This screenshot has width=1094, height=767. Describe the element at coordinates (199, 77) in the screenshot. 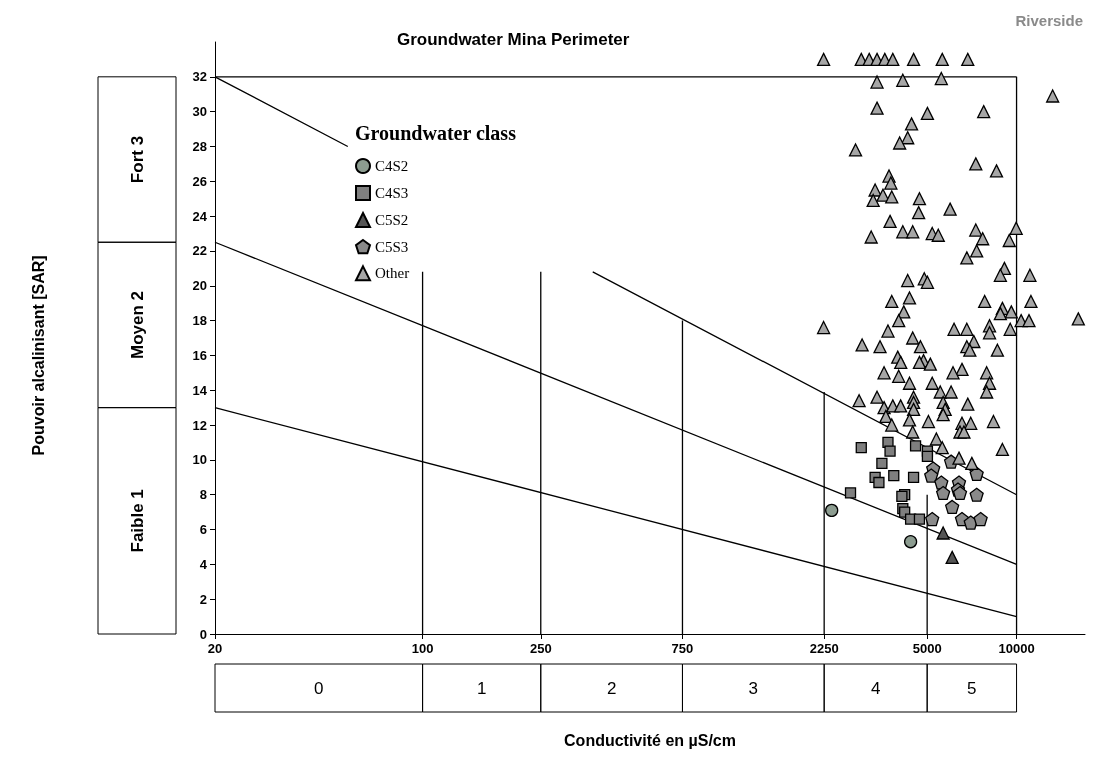

I see `y-tick-label: 32` at that location.